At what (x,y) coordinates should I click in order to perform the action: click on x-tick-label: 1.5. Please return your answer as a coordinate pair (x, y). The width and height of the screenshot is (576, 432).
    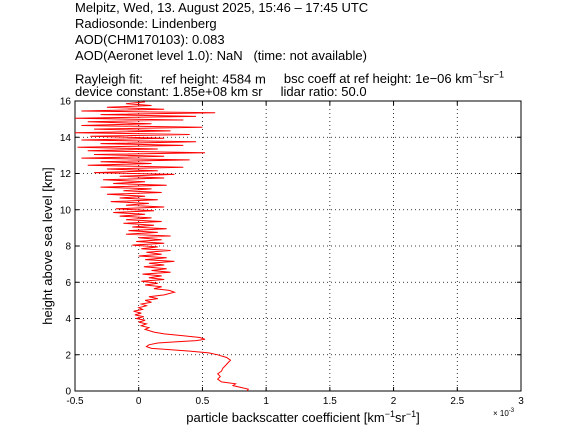
    Looking at the image, I should click on (330, 401).